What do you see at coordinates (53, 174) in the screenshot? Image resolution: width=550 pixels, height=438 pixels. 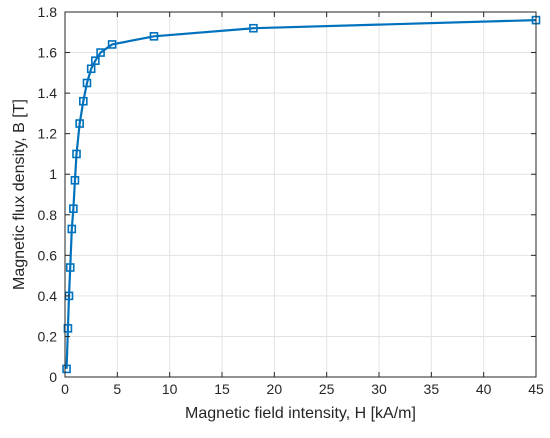 I see `y-tick-label: 1` at bounding box center [53, 174].